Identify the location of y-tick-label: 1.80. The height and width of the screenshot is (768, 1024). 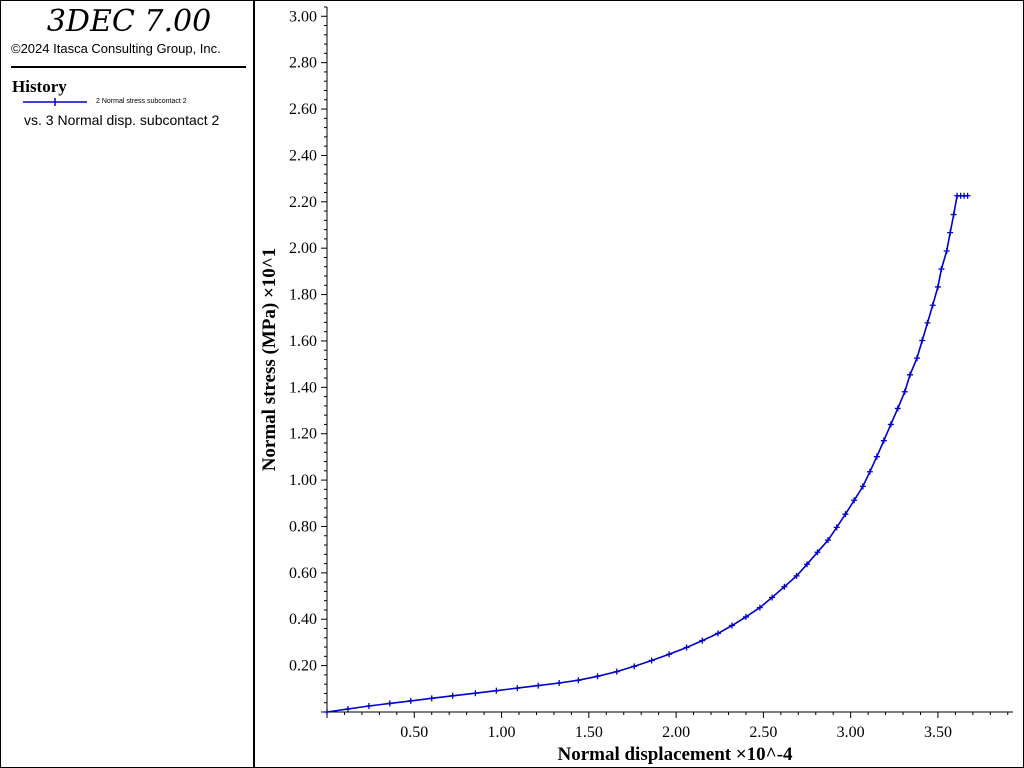
(303, 295).